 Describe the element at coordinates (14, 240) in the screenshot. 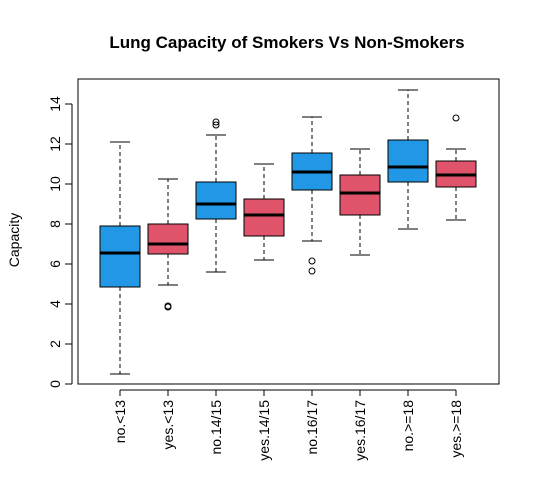

I see `y-axis-label: Capacity` at that location.